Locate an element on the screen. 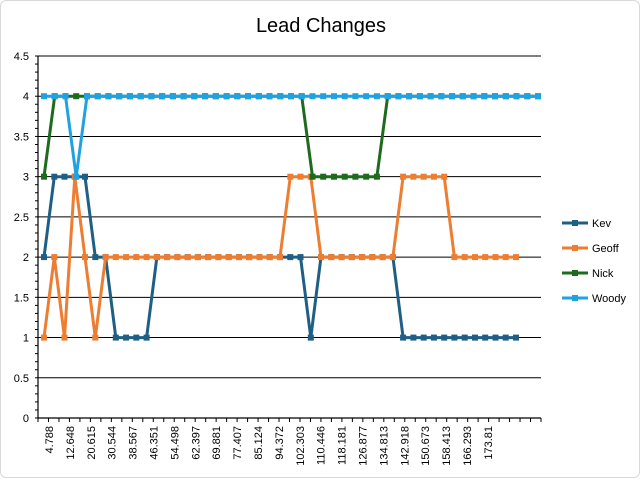 Image resolution: width=642 pixels, height=480 pixels. x-tick-label: 173.81 is located at coordinates (489, 443).